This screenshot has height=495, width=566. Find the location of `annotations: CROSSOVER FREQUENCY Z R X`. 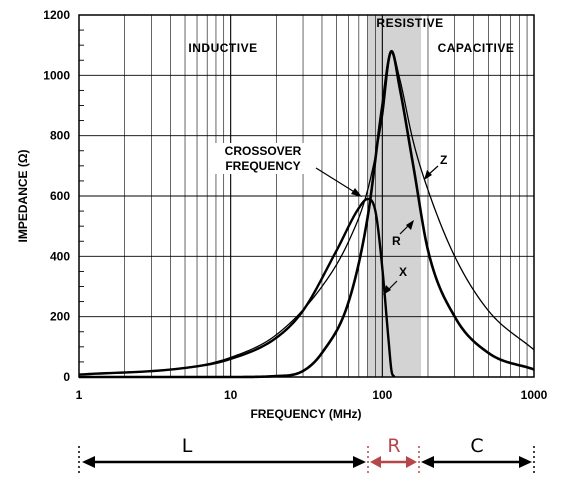

annotations: CROSSOVER FREQUENCY Z R X is located at coordinates (328, 219).